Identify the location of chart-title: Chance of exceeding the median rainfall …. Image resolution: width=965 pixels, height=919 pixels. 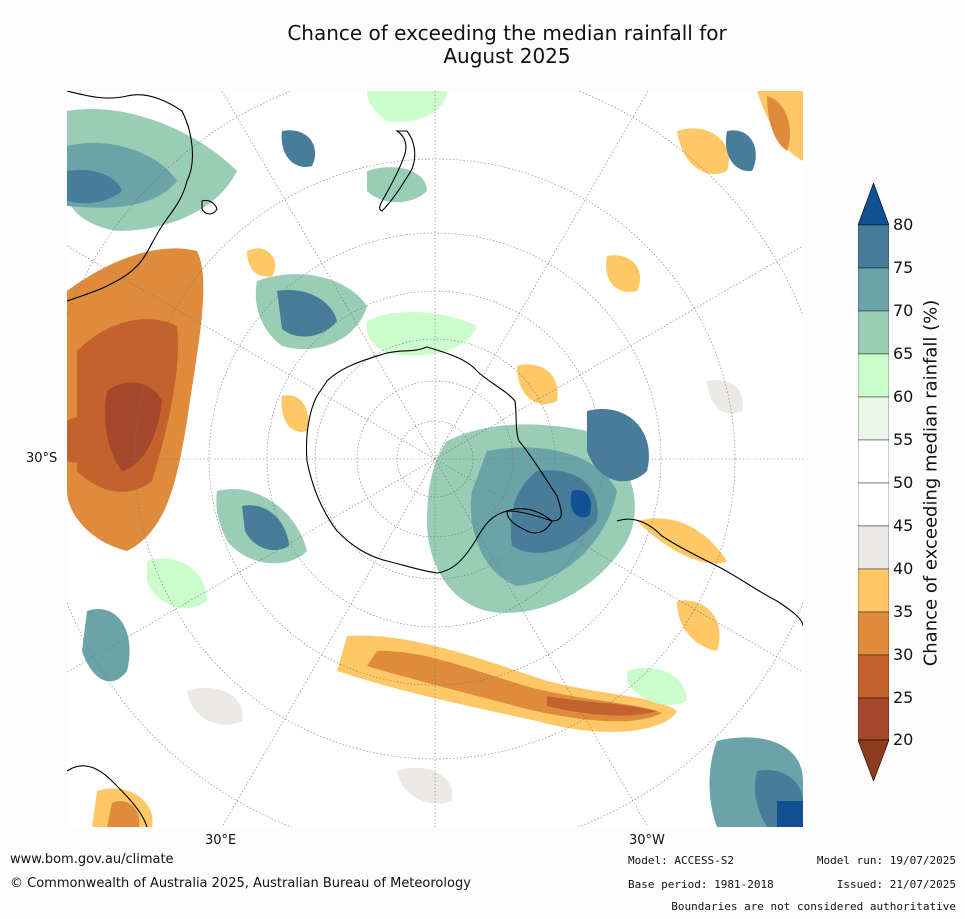
(507, 45).